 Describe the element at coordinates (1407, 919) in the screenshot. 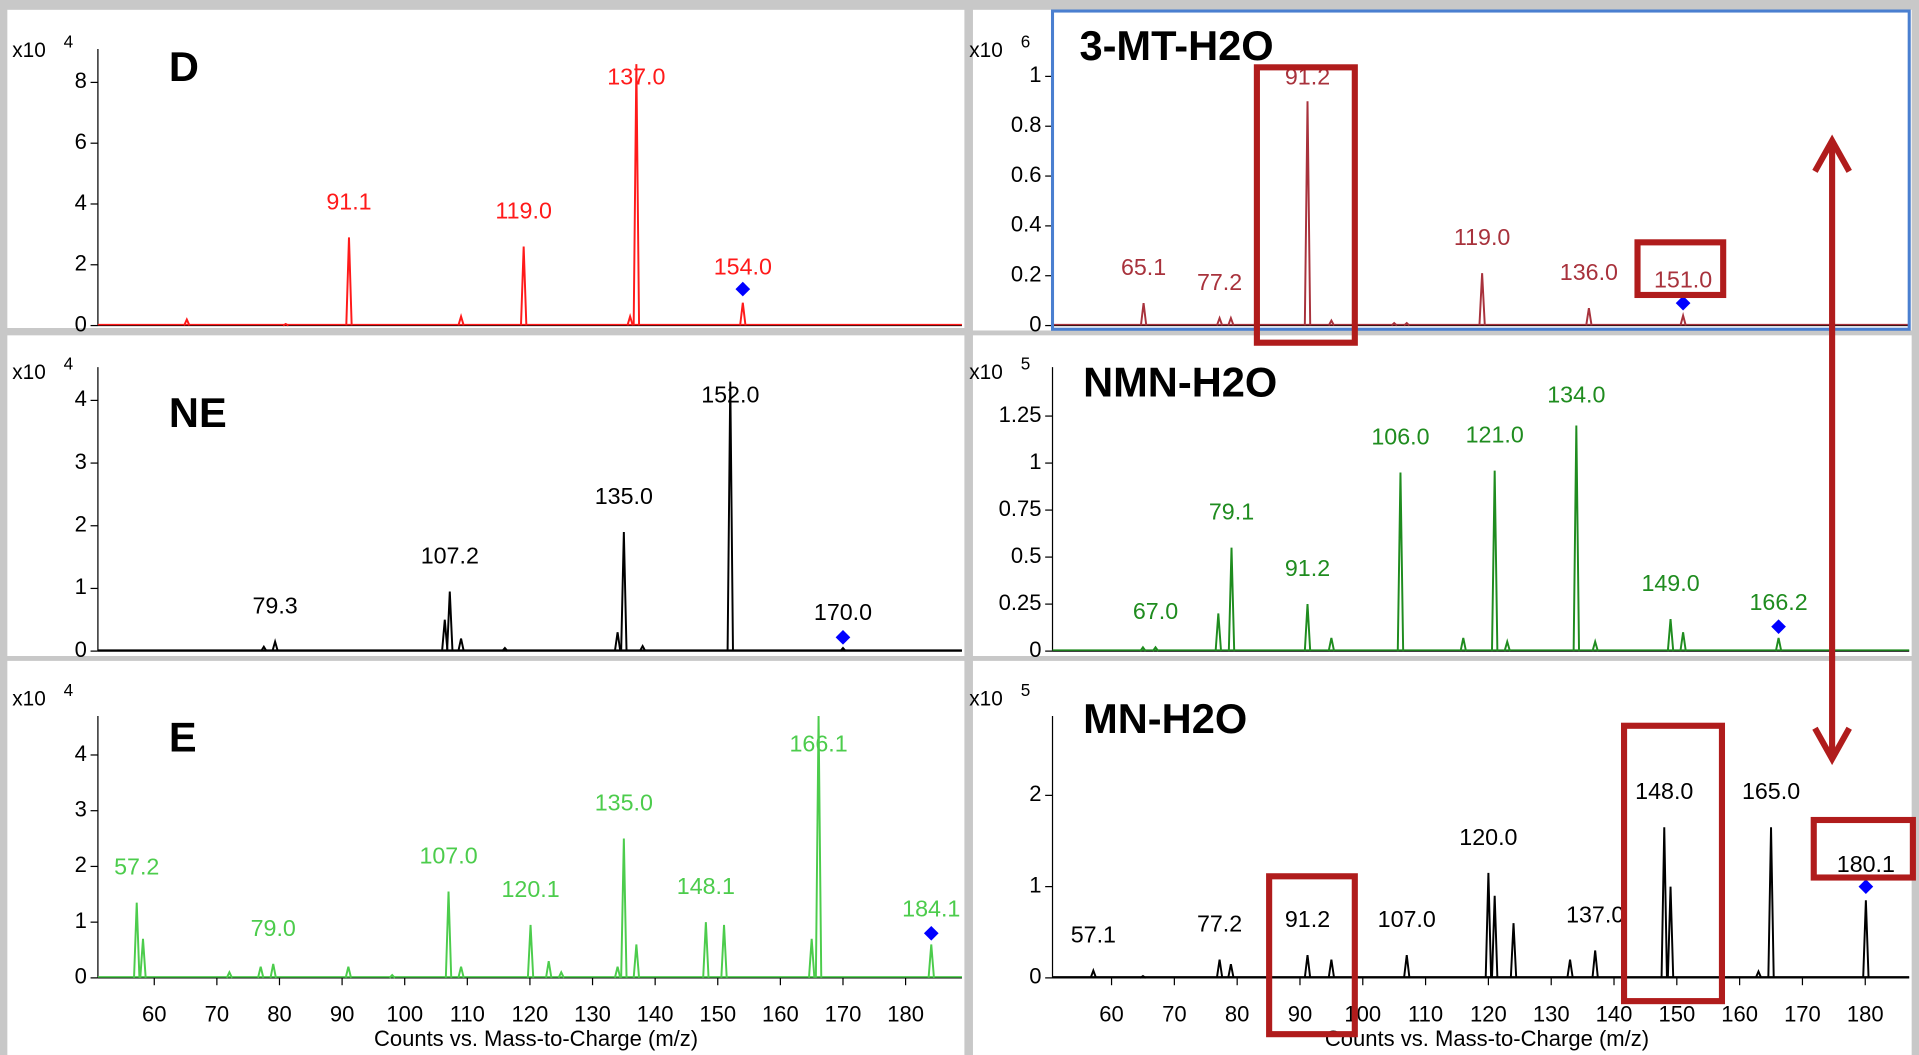

I see `peak-label: 107.0` at that location.